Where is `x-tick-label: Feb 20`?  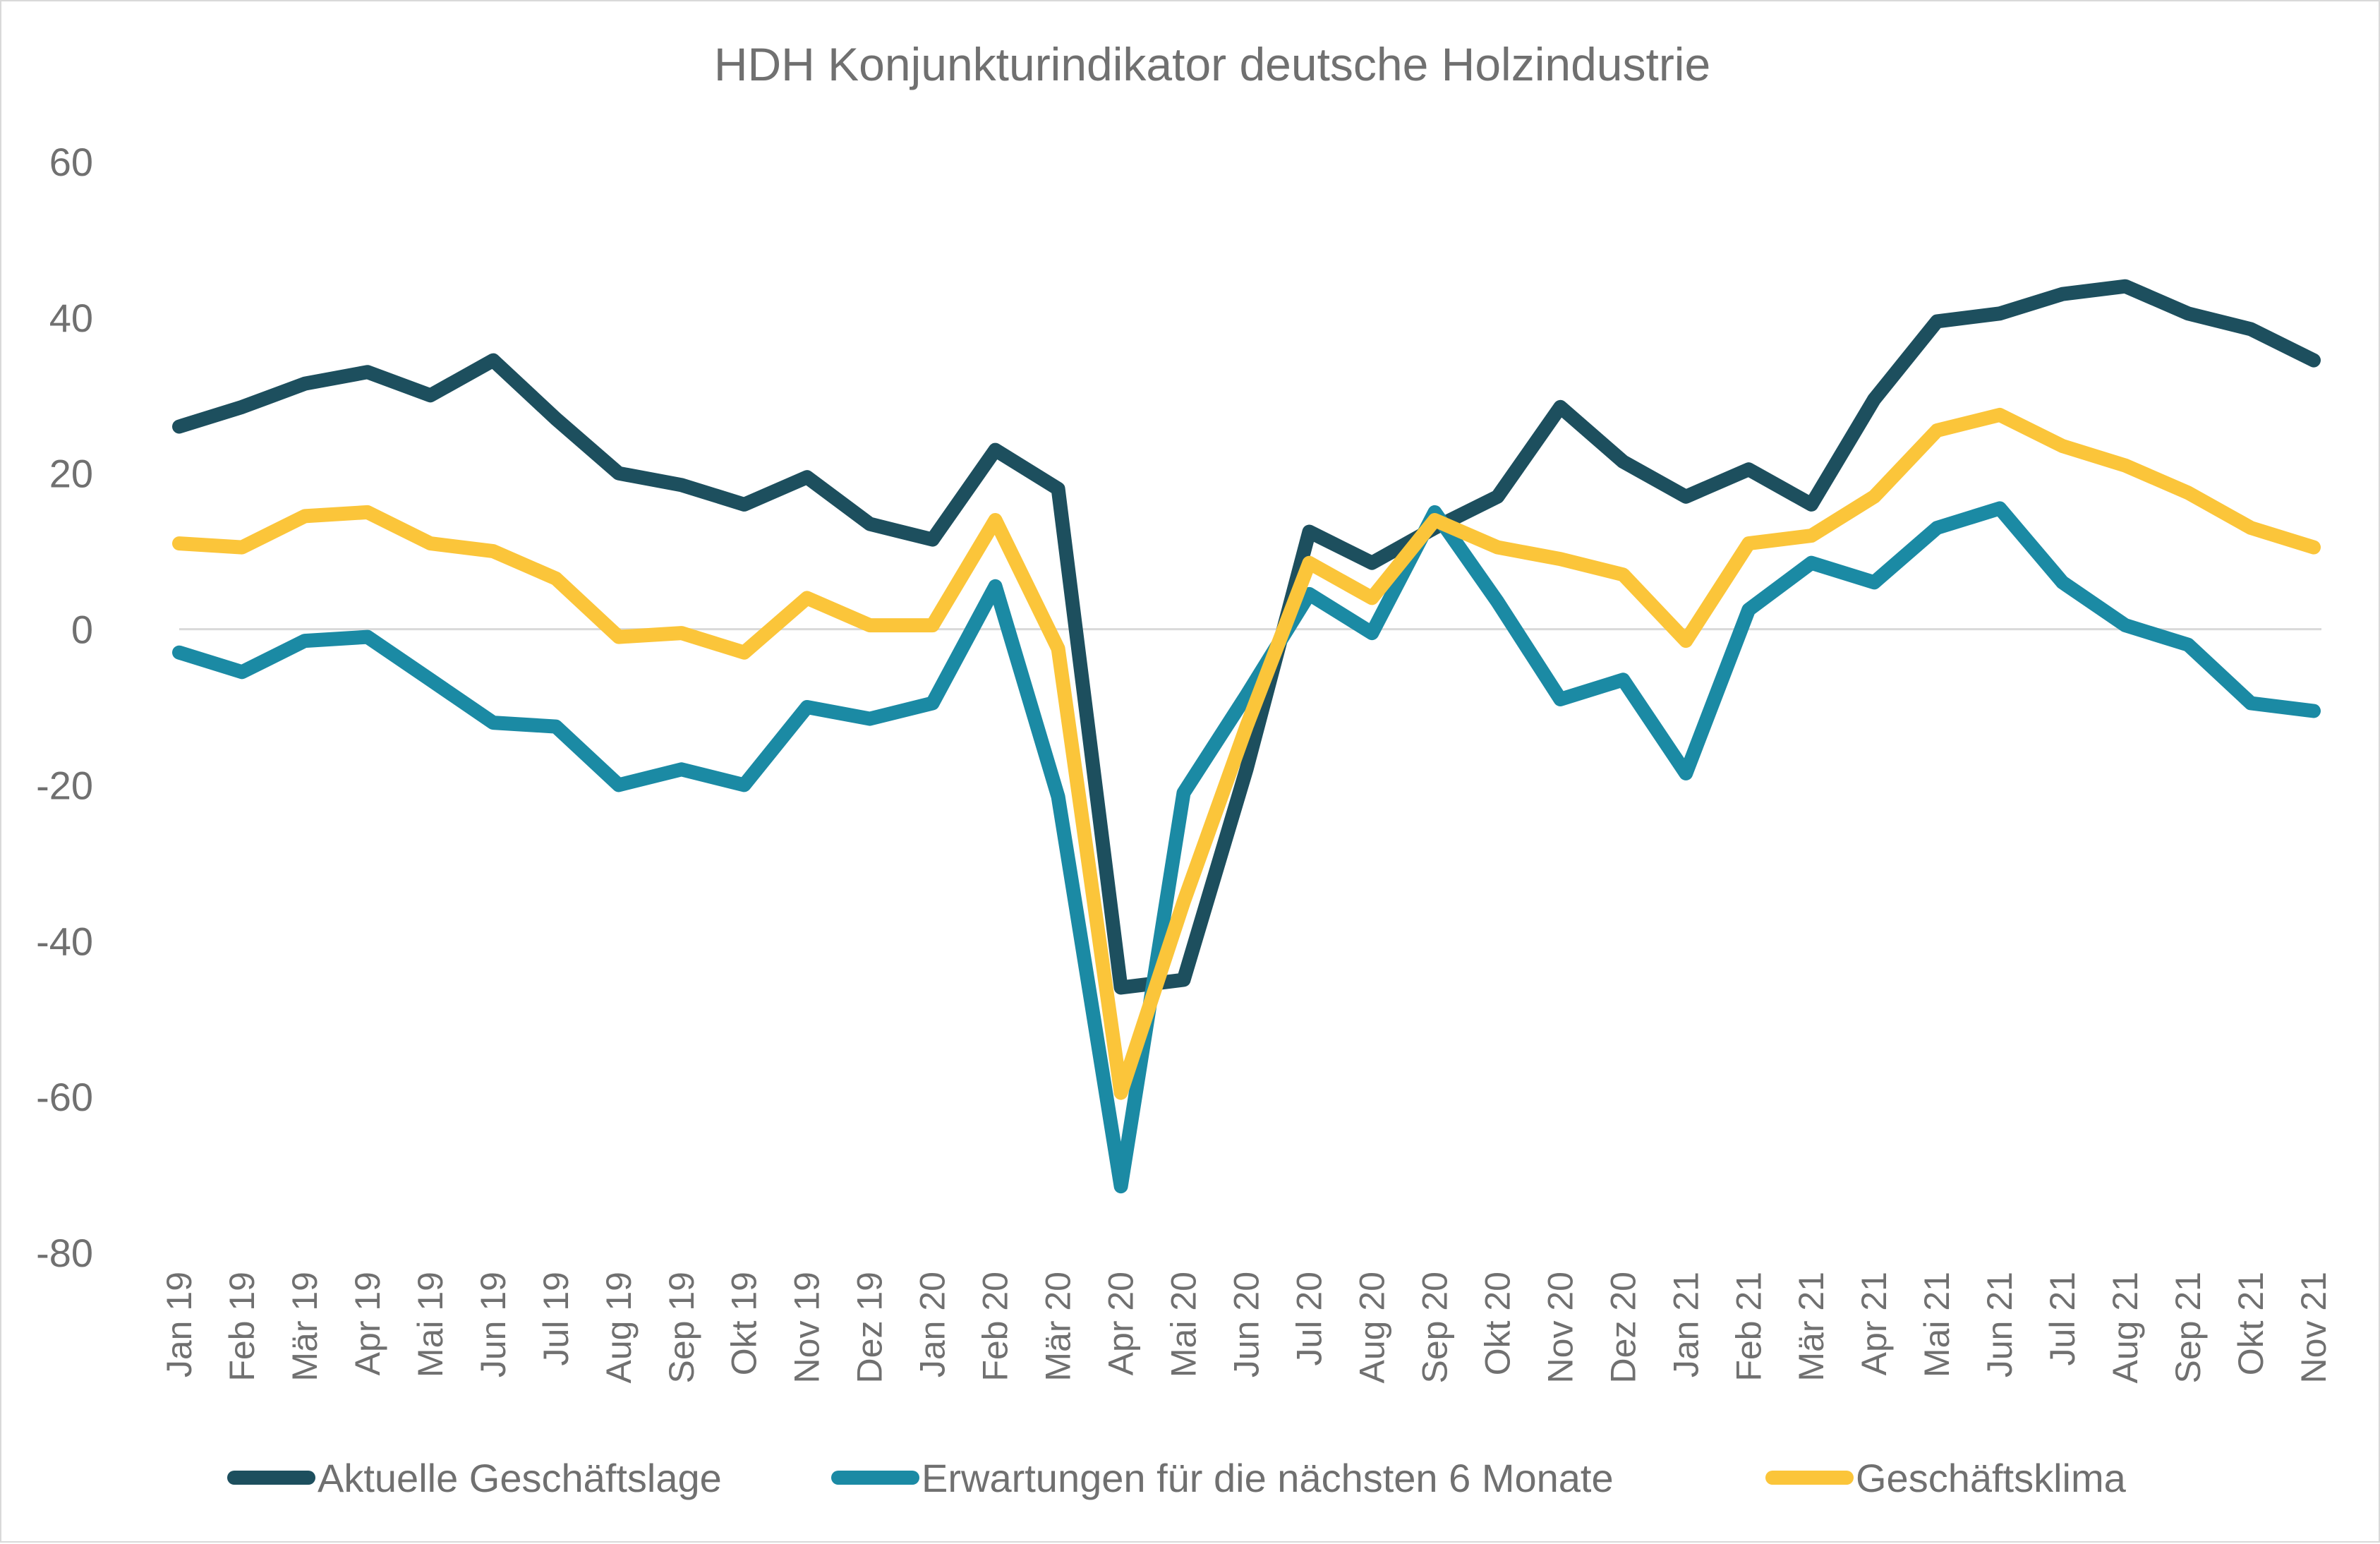
x-tick-label: Feb 20 is located at coordinates (995, 1327).